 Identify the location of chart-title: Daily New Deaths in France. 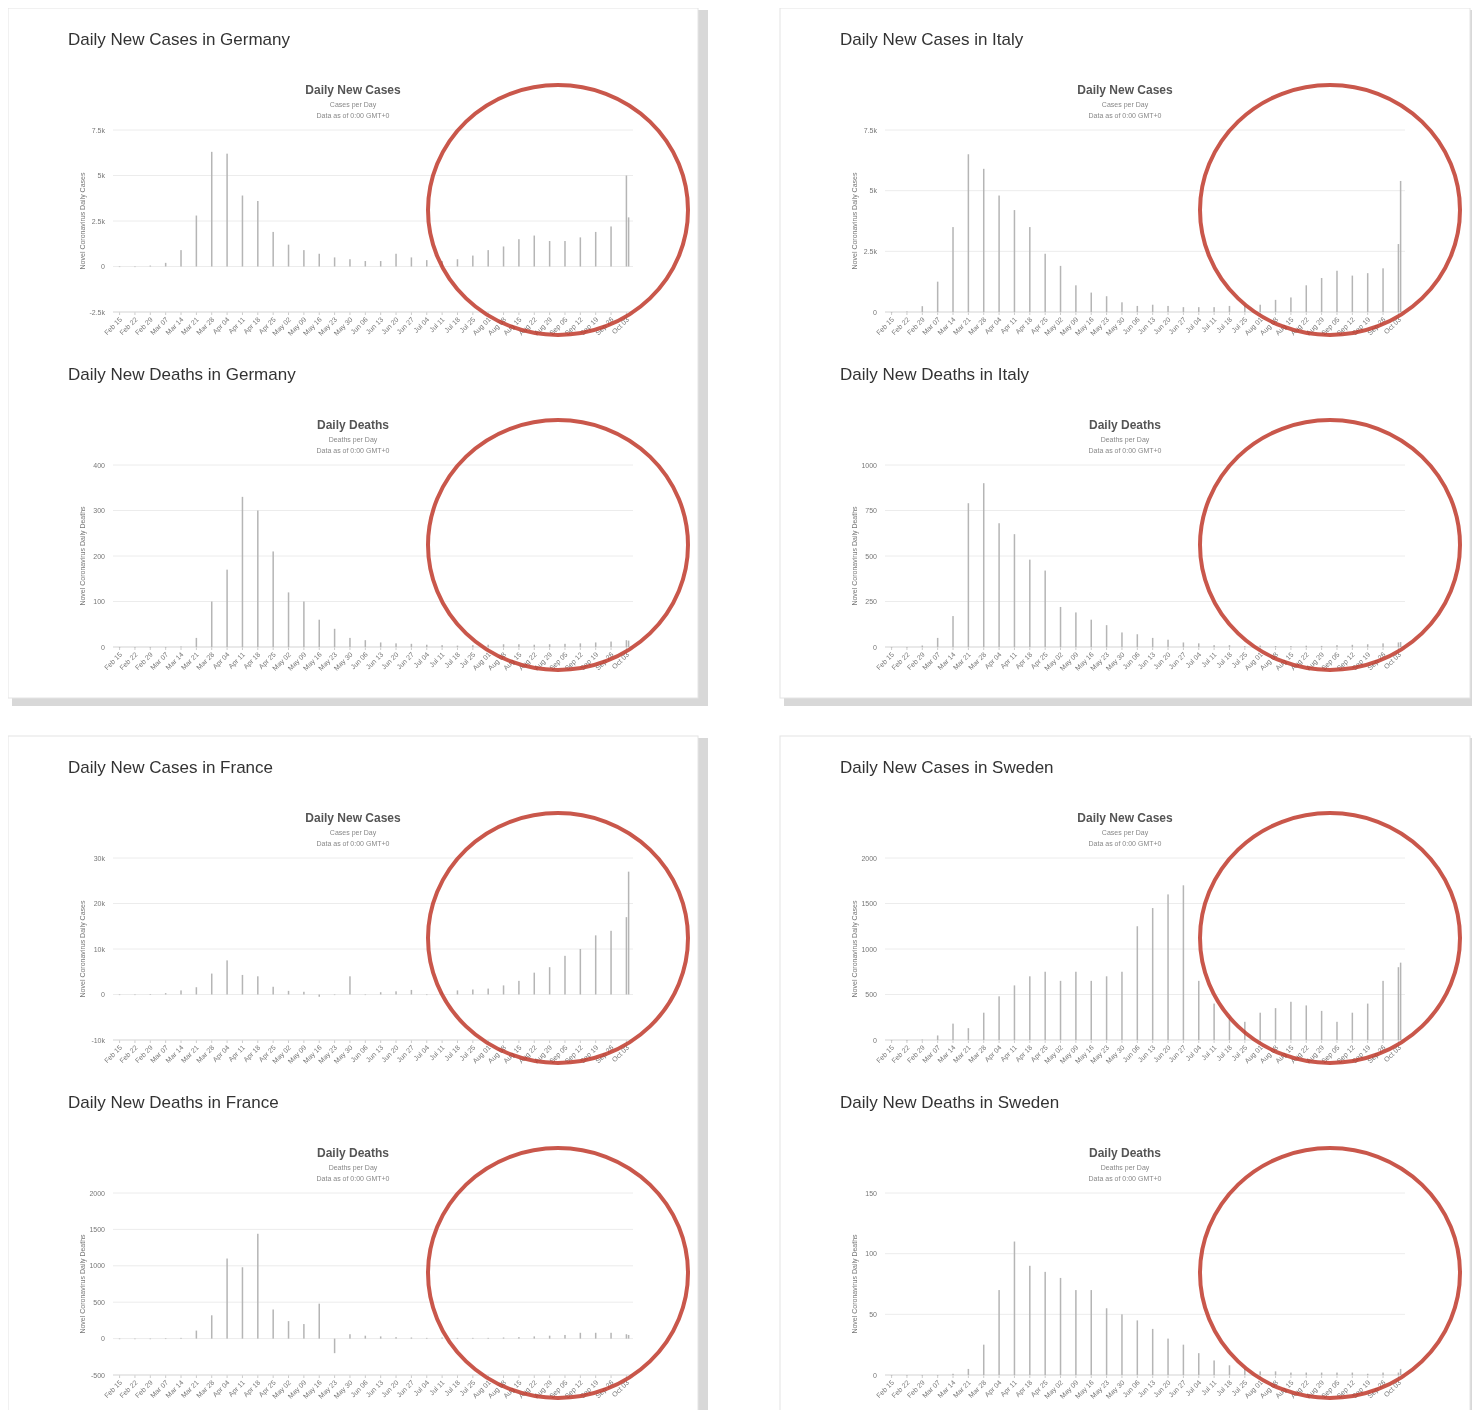
(173, 1102).